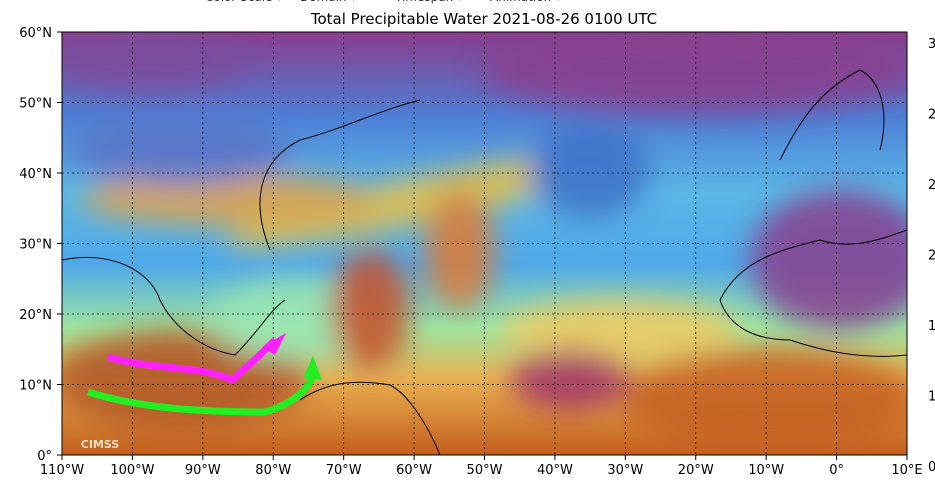  Describe the element at coordinates (35, 245) in the screenshot. I see `lat-label: 30°N` at that location.